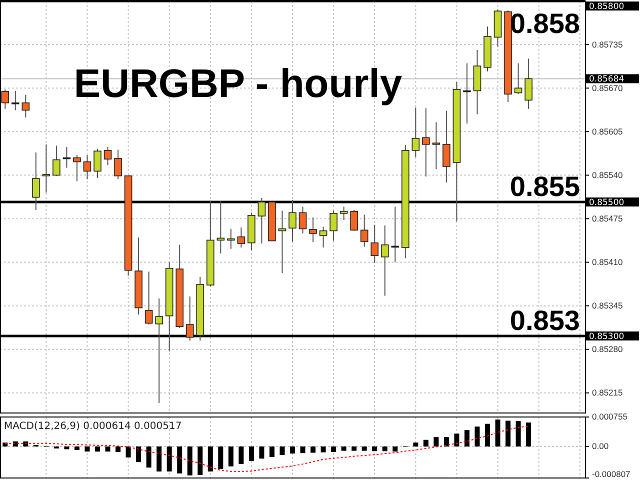 This screenshot has height=480, width=640. What do you see at coordinates (93, 426) in the screenshot?
I see `chart-title: MACD(12,26,9) 0.000614 0.000517` at bounding box center [93, 426].